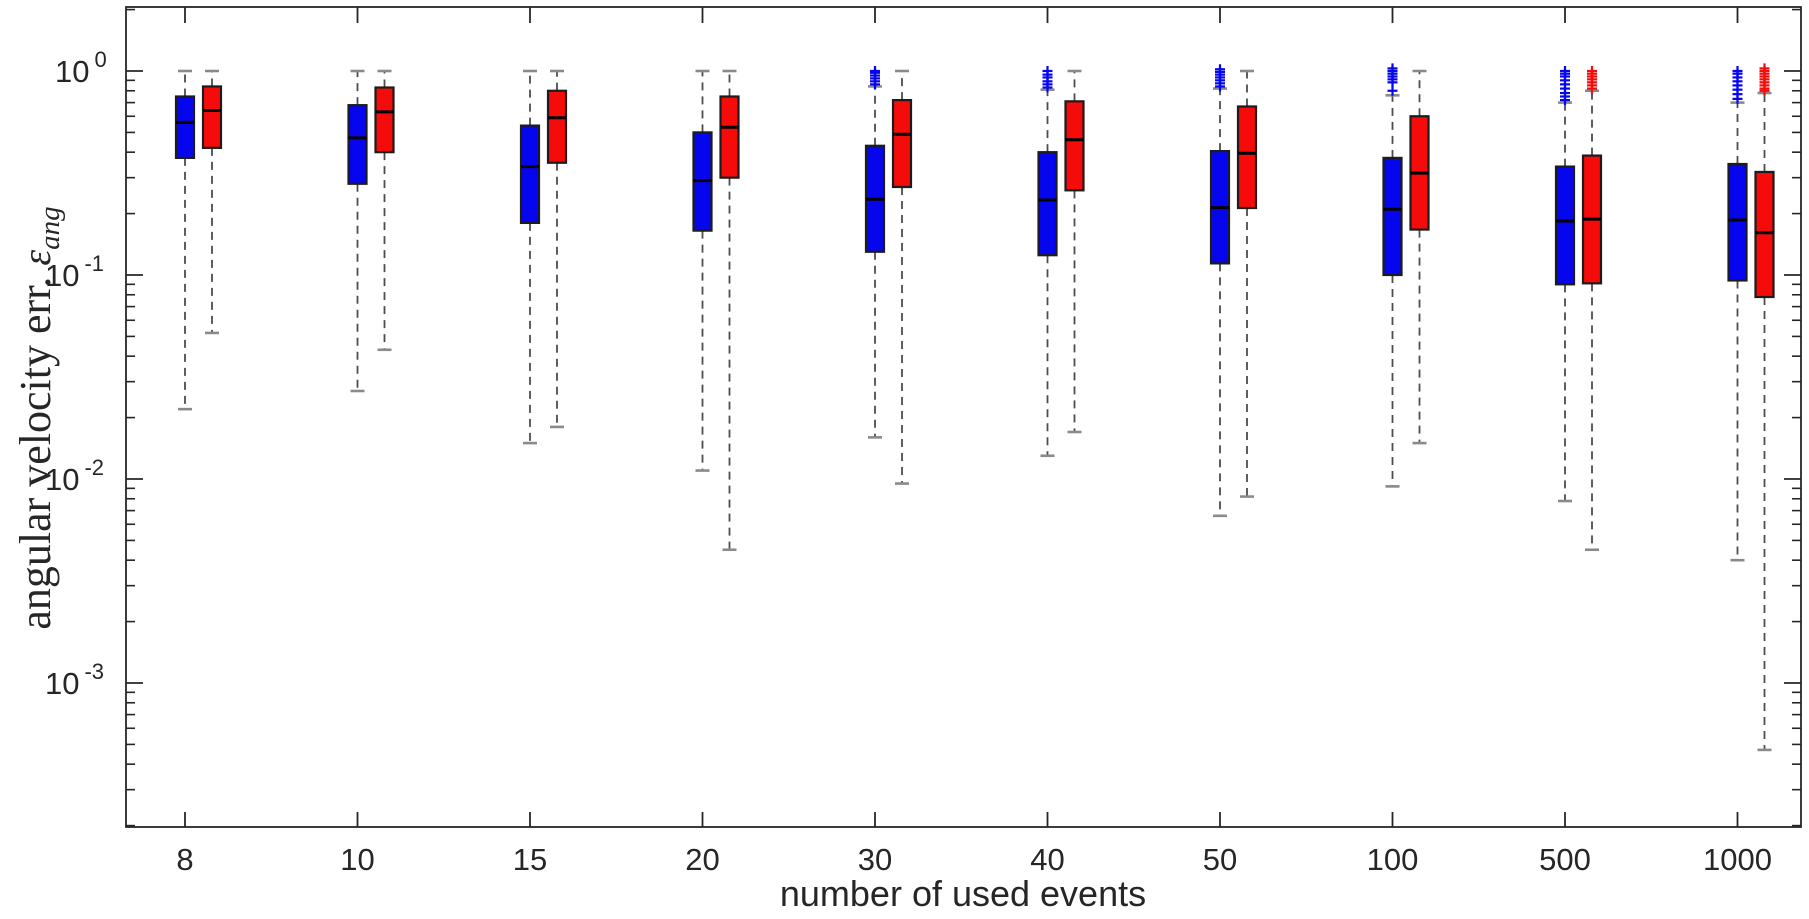 Image resolution: width=1809 pixels, height=919 pixels. Describe the element at coordinates (184, 859) in the screenshot. I see `x-tick-label: 8` at that location.